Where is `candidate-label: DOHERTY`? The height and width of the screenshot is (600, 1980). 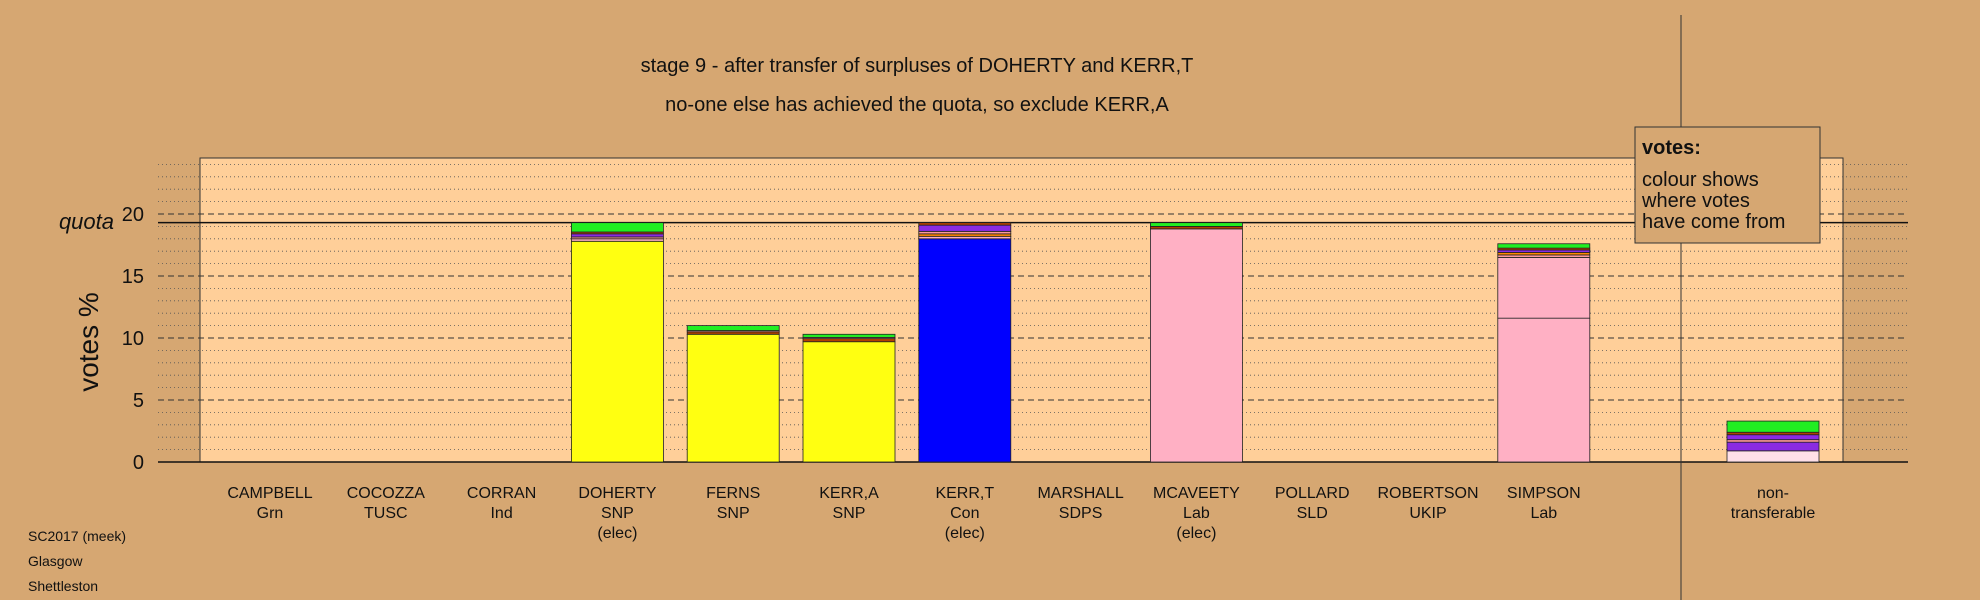
candidate-label: DOHERTY is located at coordinates (617, 493).